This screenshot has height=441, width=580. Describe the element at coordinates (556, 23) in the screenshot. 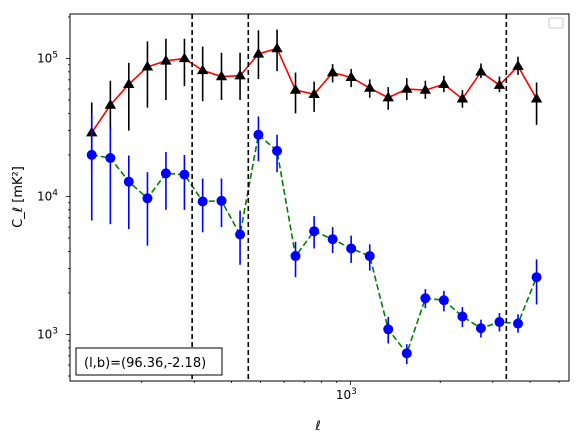

I see `legend-box` at that location.